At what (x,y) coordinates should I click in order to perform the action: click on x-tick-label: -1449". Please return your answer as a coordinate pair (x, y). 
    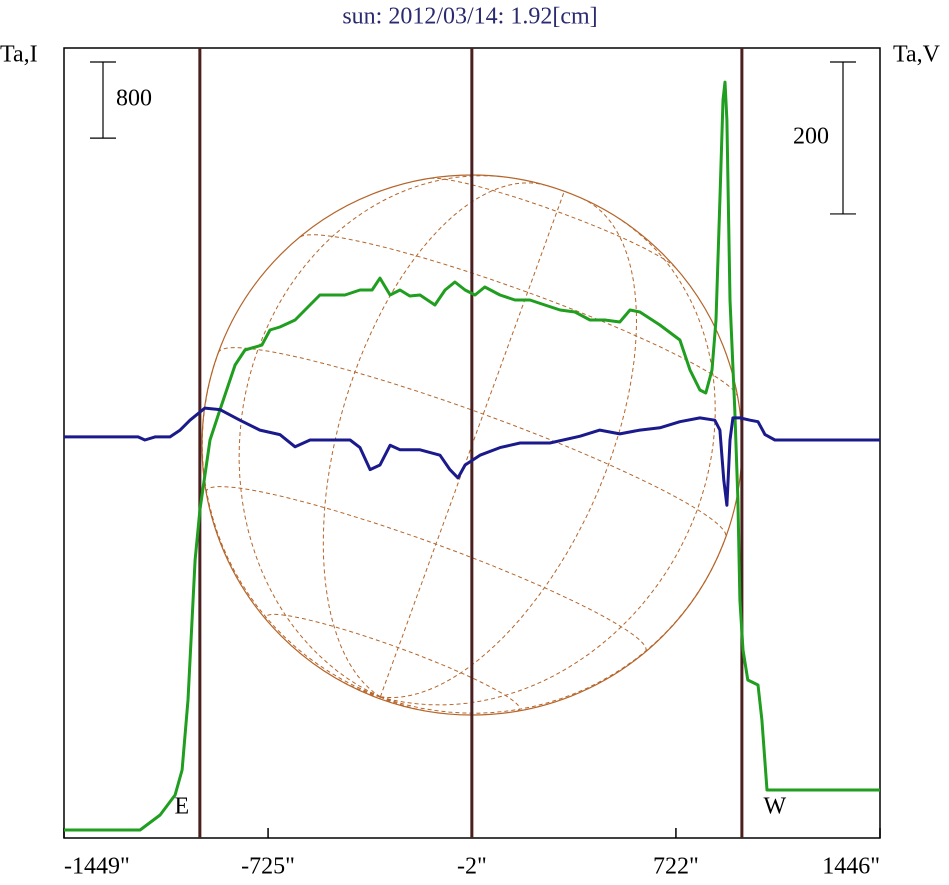
    Looking at the image, I should click on (97, 867).